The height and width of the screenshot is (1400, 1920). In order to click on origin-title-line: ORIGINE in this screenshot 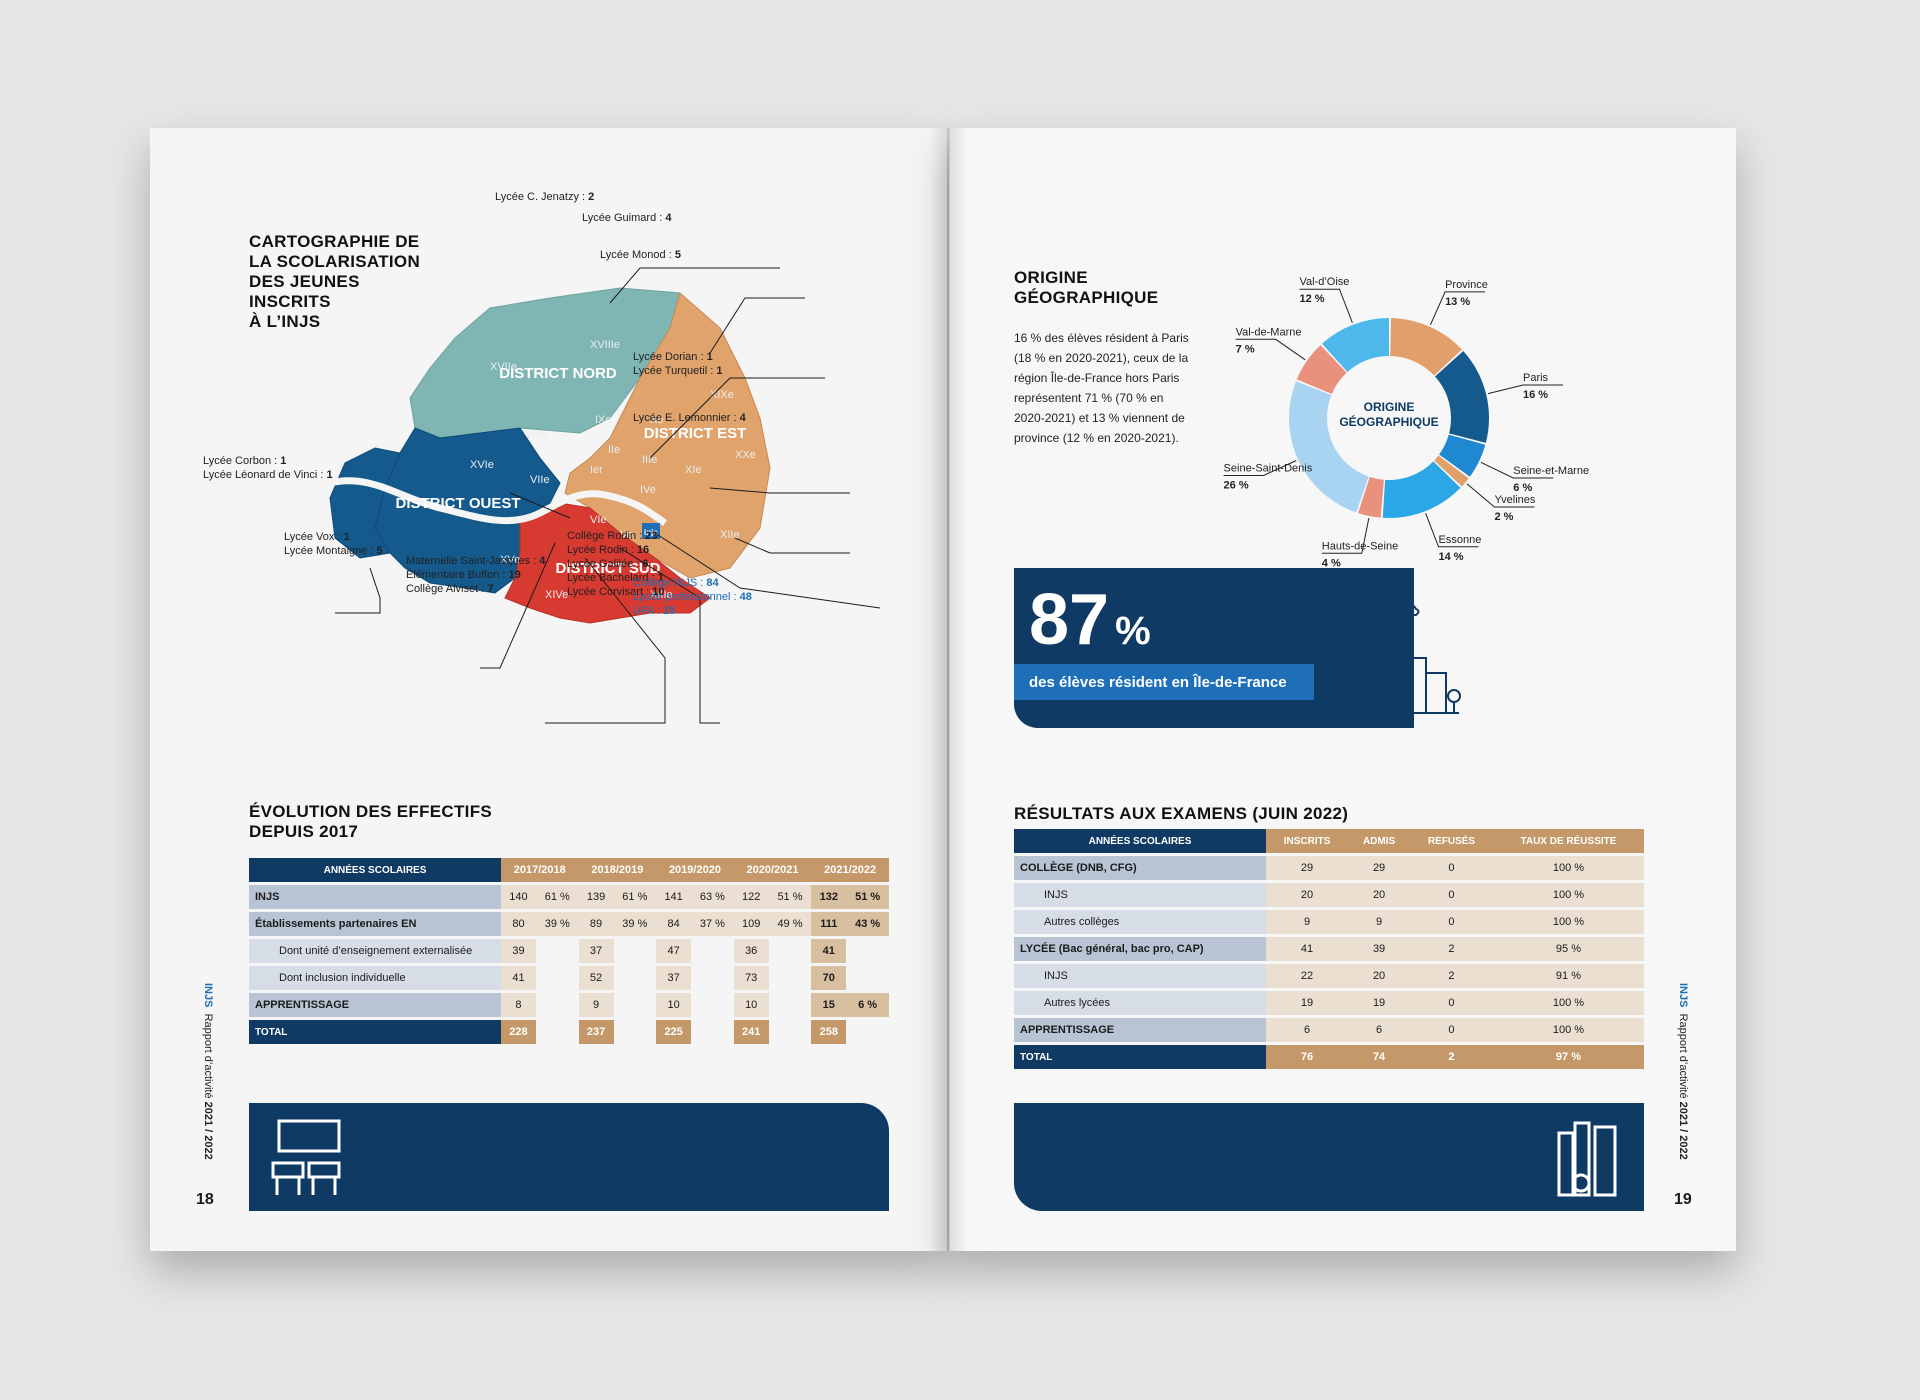, I will do `click(1051, 277)`.